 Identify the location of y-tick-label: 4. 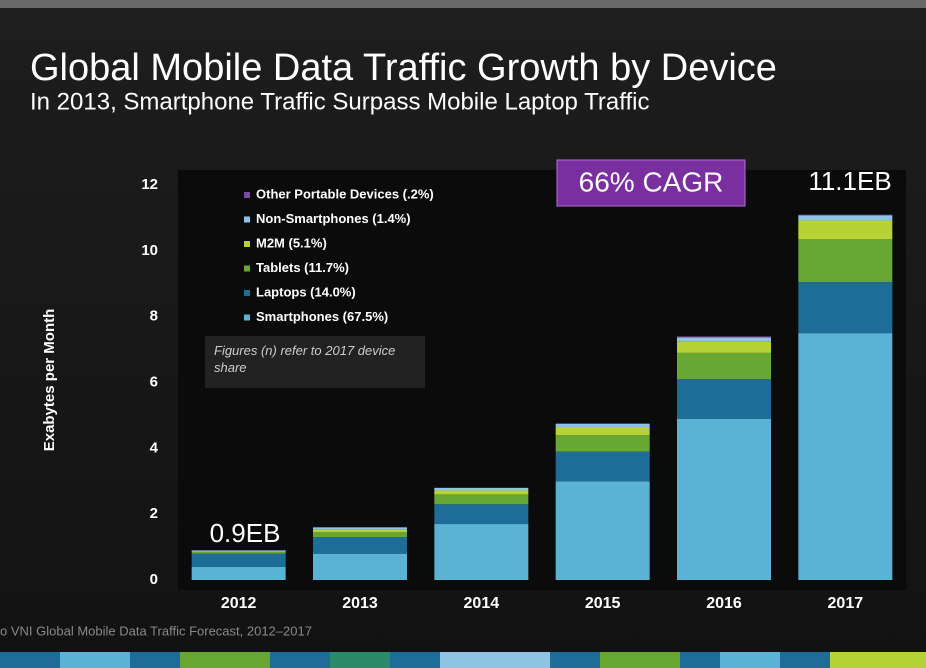
(154, 447).